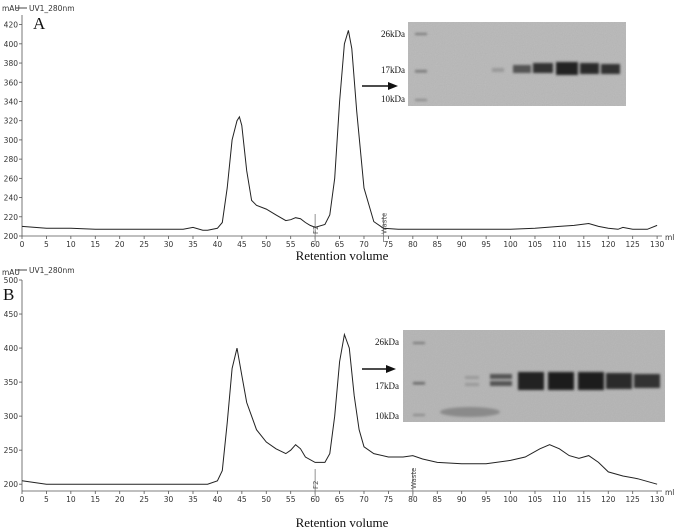  I want to click on y-tick-label: 380, so click(11, 63).